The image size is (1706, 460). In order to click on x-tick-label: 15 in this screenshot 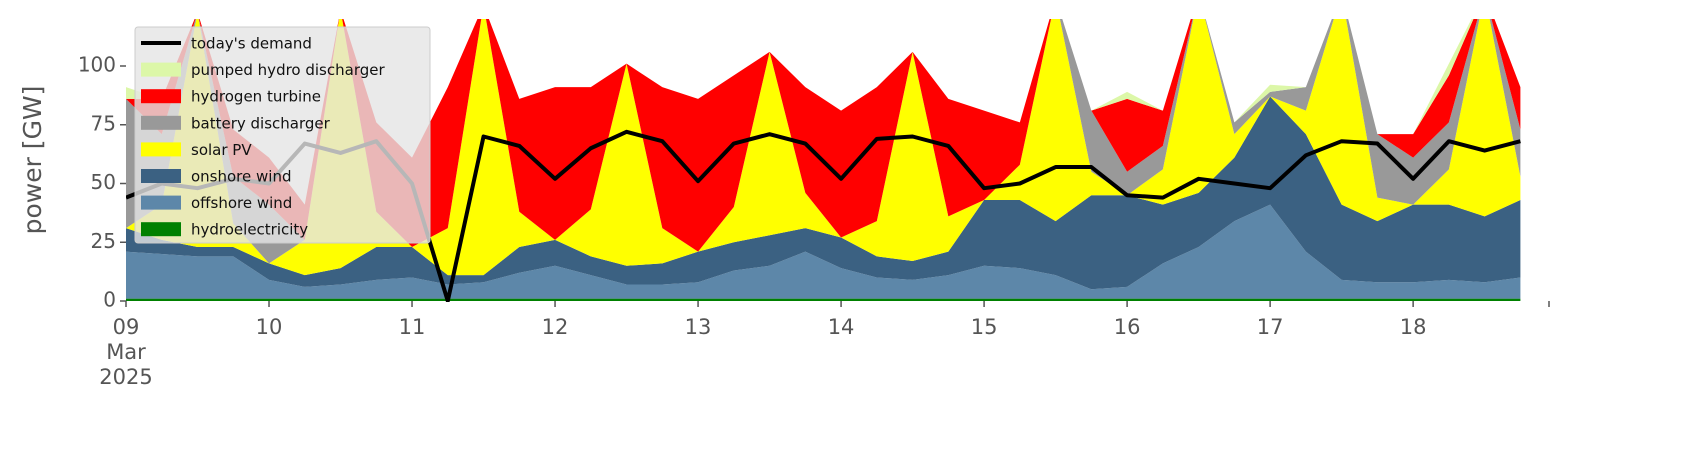, I will do `click(984, 327)`.